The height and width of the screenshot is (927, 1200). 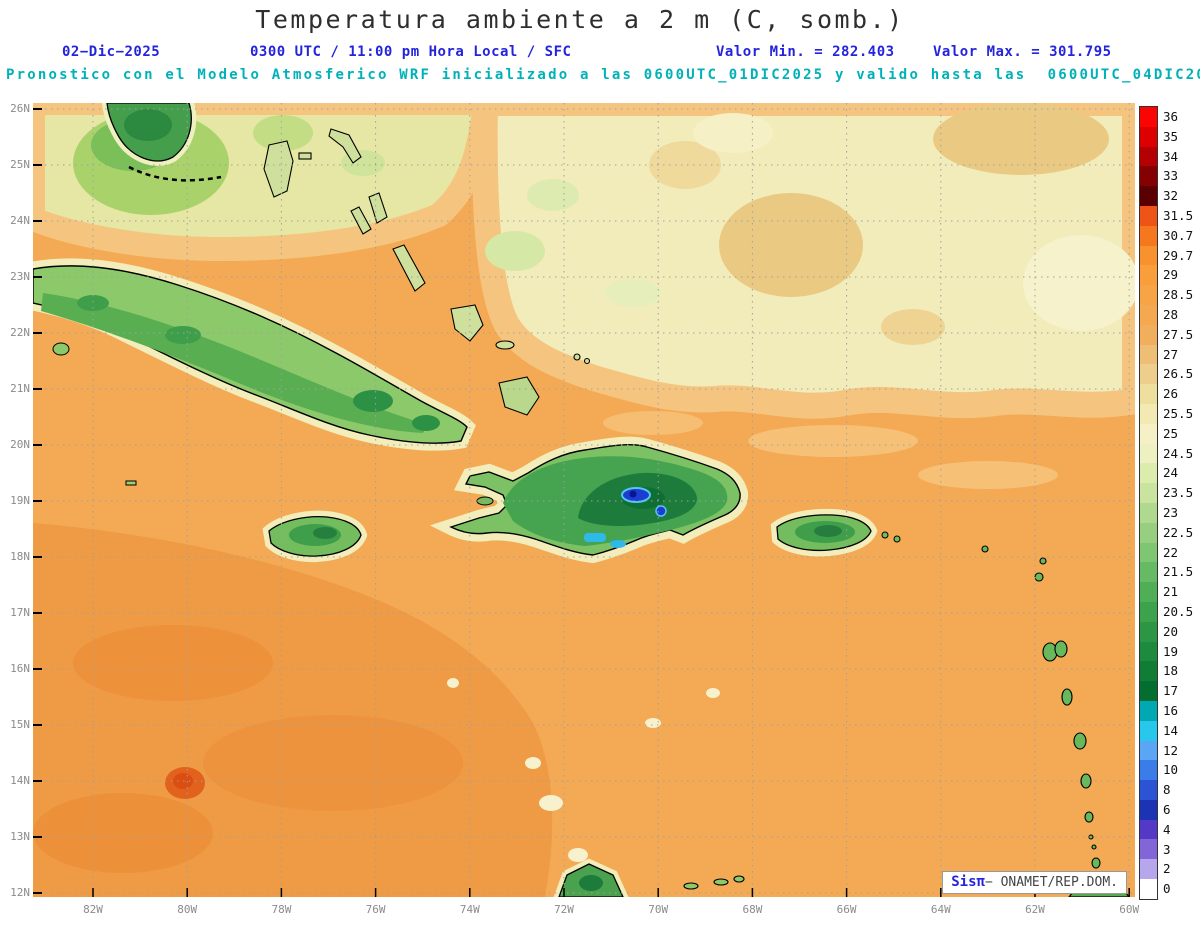 What do you see at coordinates (1178, 572) in the screenshot?
I see `colorbar-label: 21.5` at bounding box center [1178, 572].